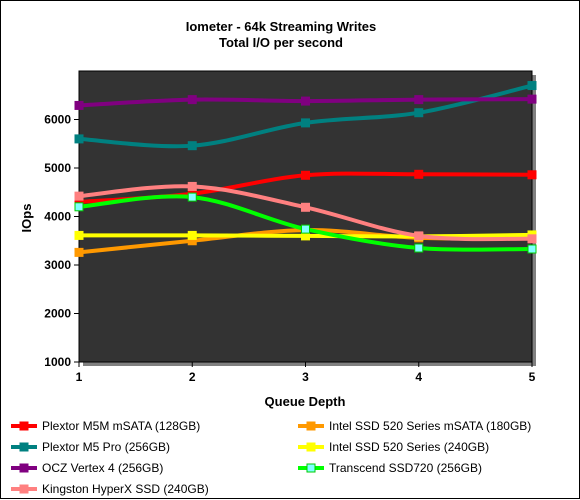 The width and height of the screenshot is (580, 500). I want to click on x-tick-label: 3, so click(305, 377).